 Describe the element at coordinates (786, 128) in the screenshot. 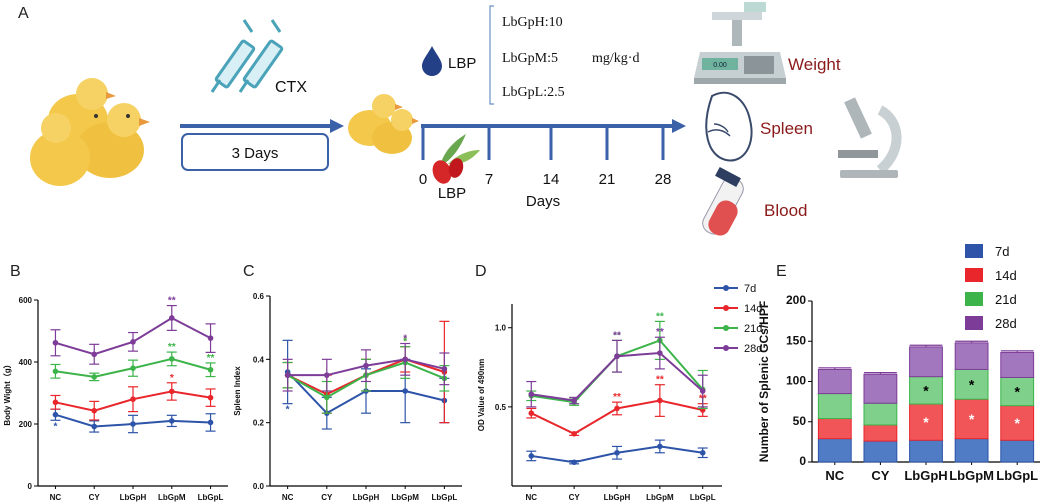

I see `spleen-label: Spleen` at that location.